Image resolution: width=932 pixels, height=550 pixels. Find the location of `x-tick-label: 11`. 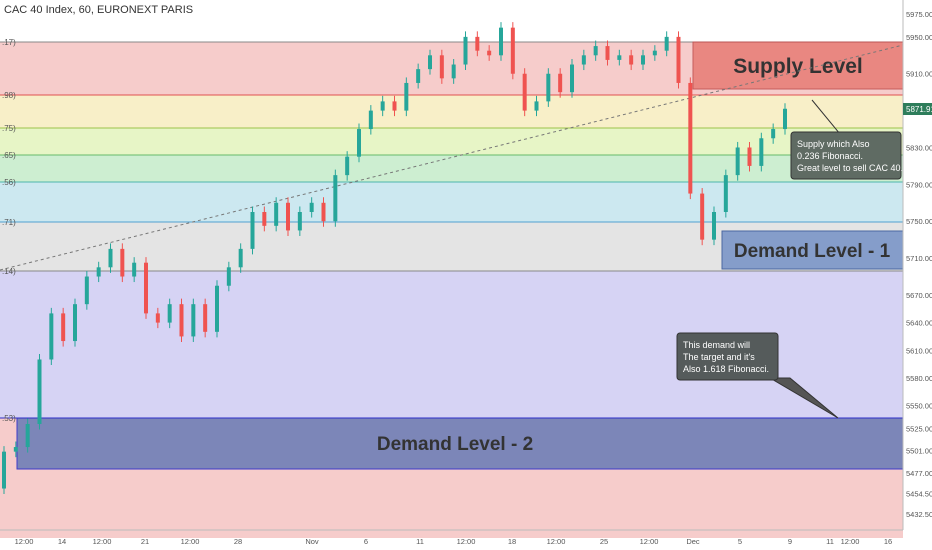

x-tick-label: 11 is located at coordinates (420, 541).